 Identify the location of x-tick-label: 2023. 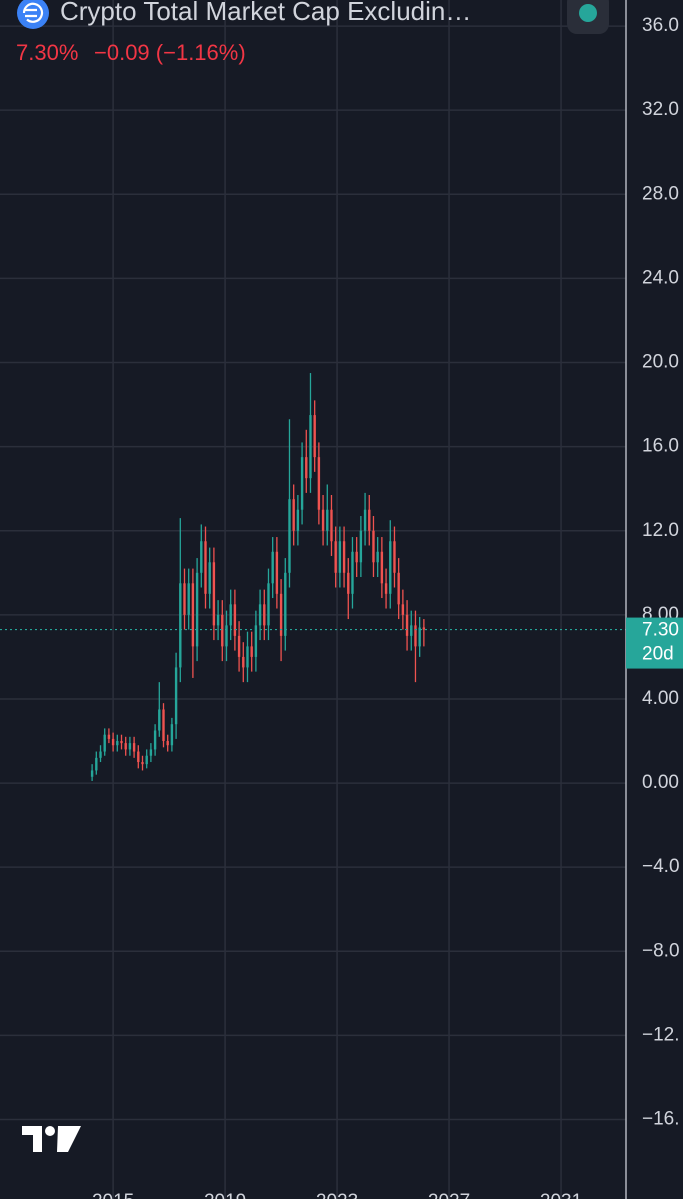
(337, 1195).